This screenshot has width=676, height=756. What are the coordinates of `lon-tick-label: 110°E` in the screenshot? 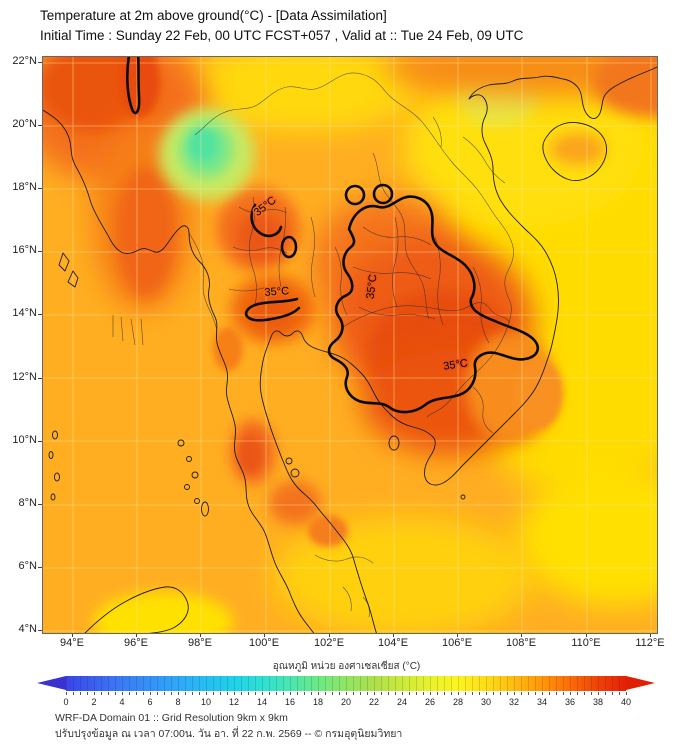 It's located at (586, 643).